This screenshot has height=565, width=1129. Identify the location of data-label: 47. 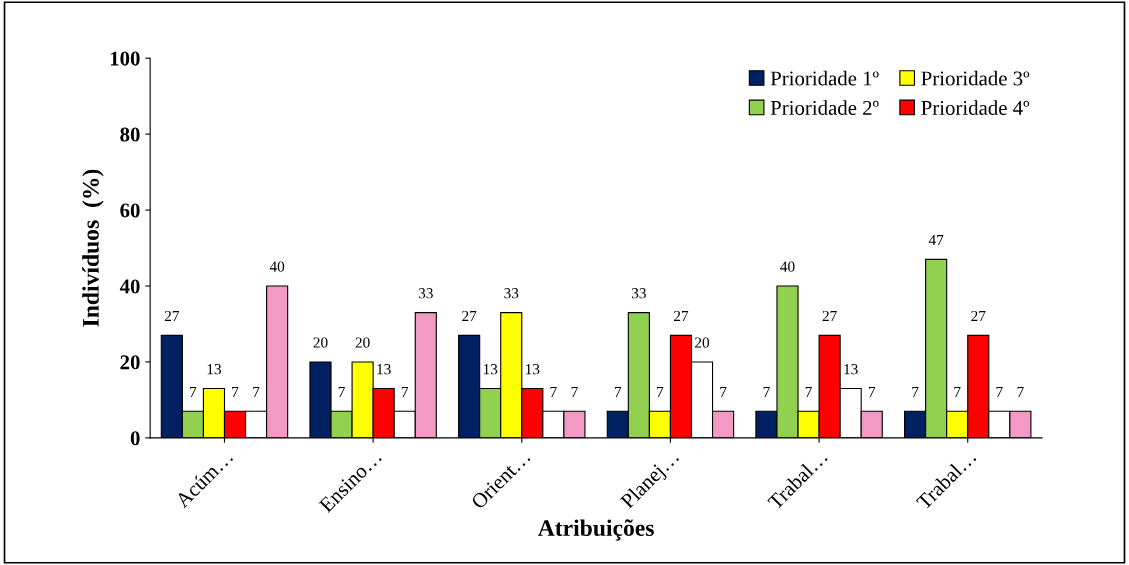
(936, 240).